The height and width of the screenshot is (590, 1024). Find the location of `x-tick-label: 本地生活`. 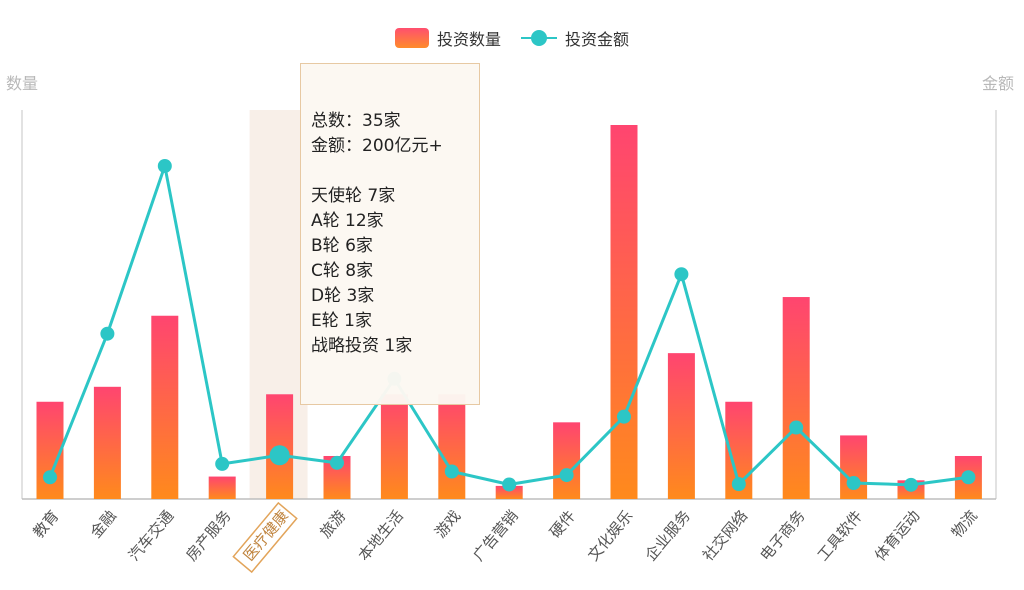

x-tick-label: 本地生活 is located at coordinates (381, 536).